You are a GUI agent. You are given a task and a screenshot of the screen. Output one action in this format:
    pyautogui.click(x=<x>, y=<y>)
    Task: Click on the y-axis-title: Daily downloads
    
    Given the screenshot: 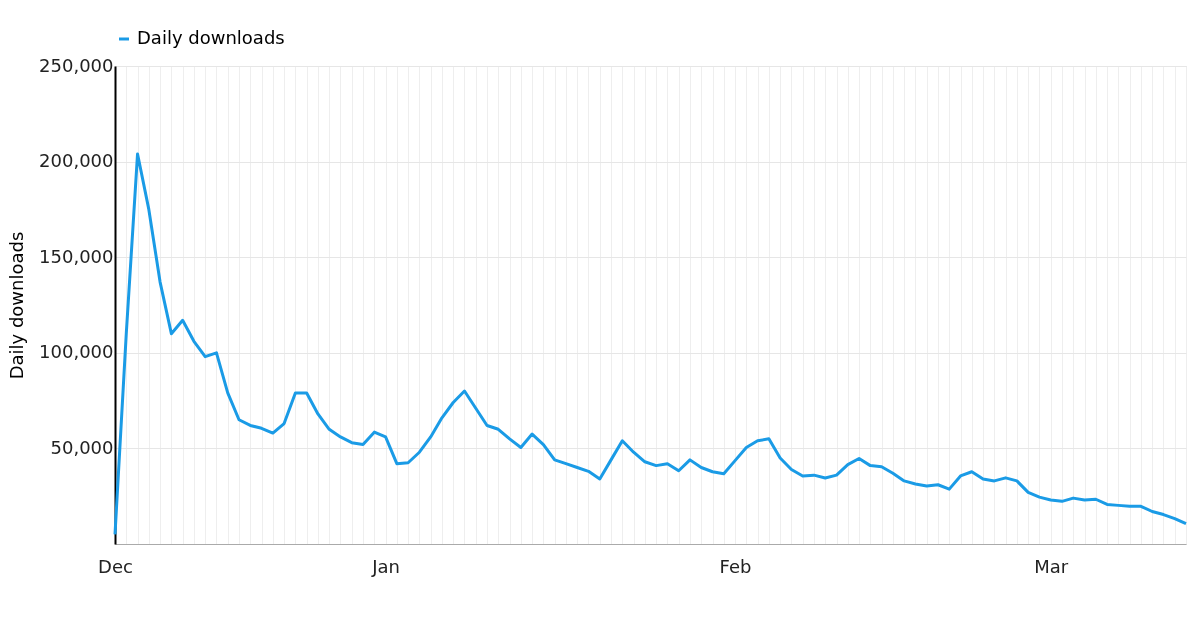 What is the action you would take?
    pyautogui.click(x=17, y=305)
    